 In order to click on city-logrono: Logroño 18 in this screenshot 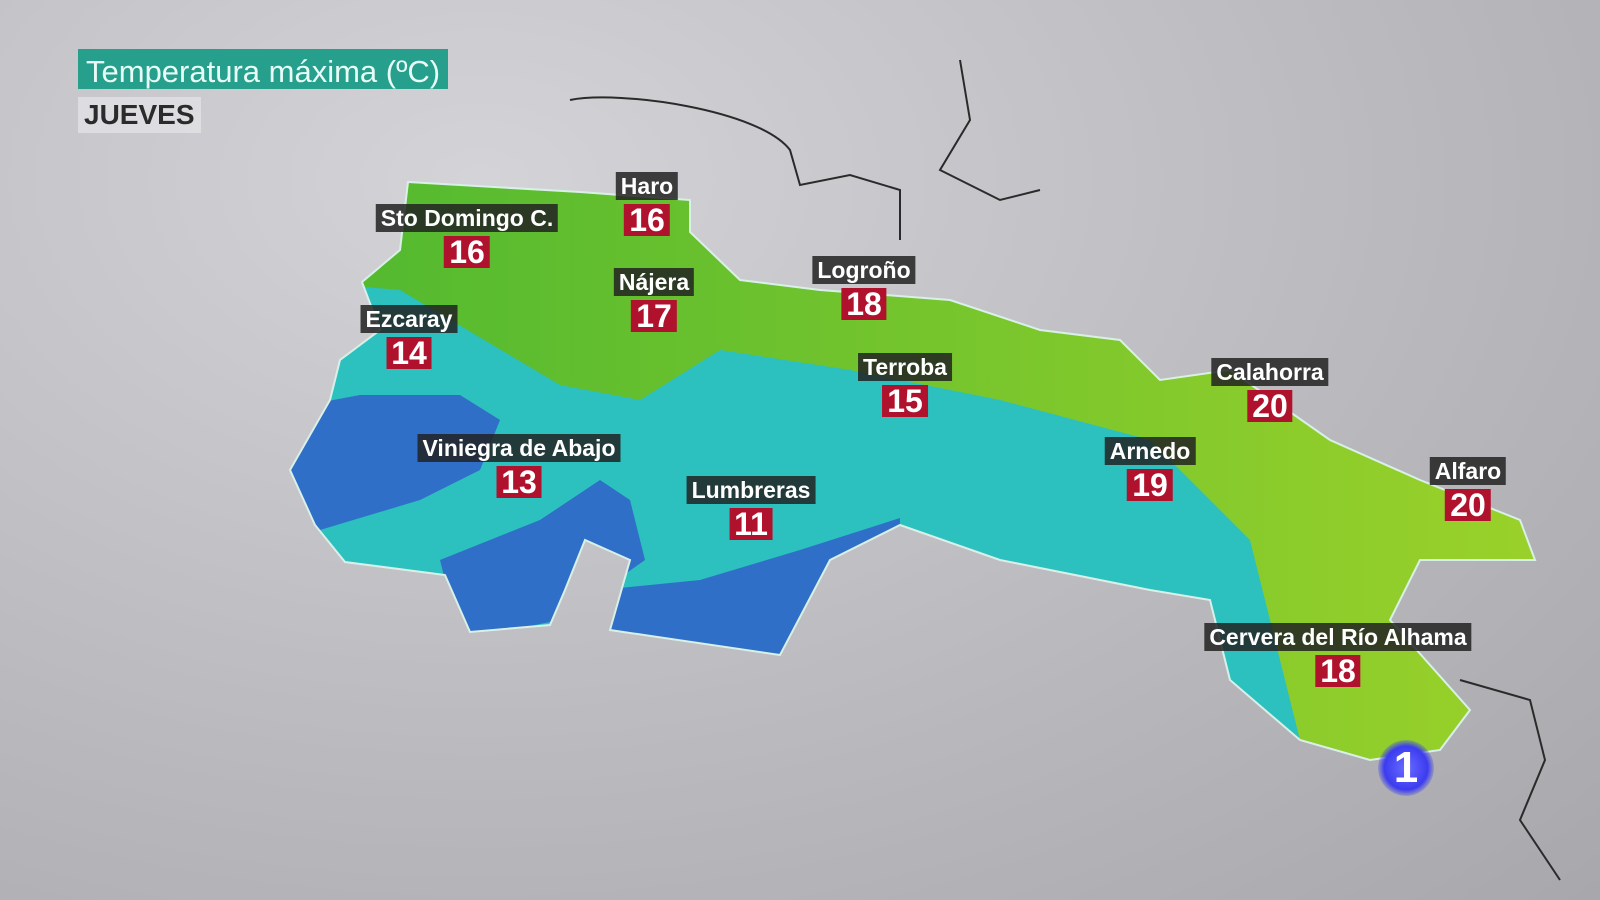, I will do `click(864, 288)`.